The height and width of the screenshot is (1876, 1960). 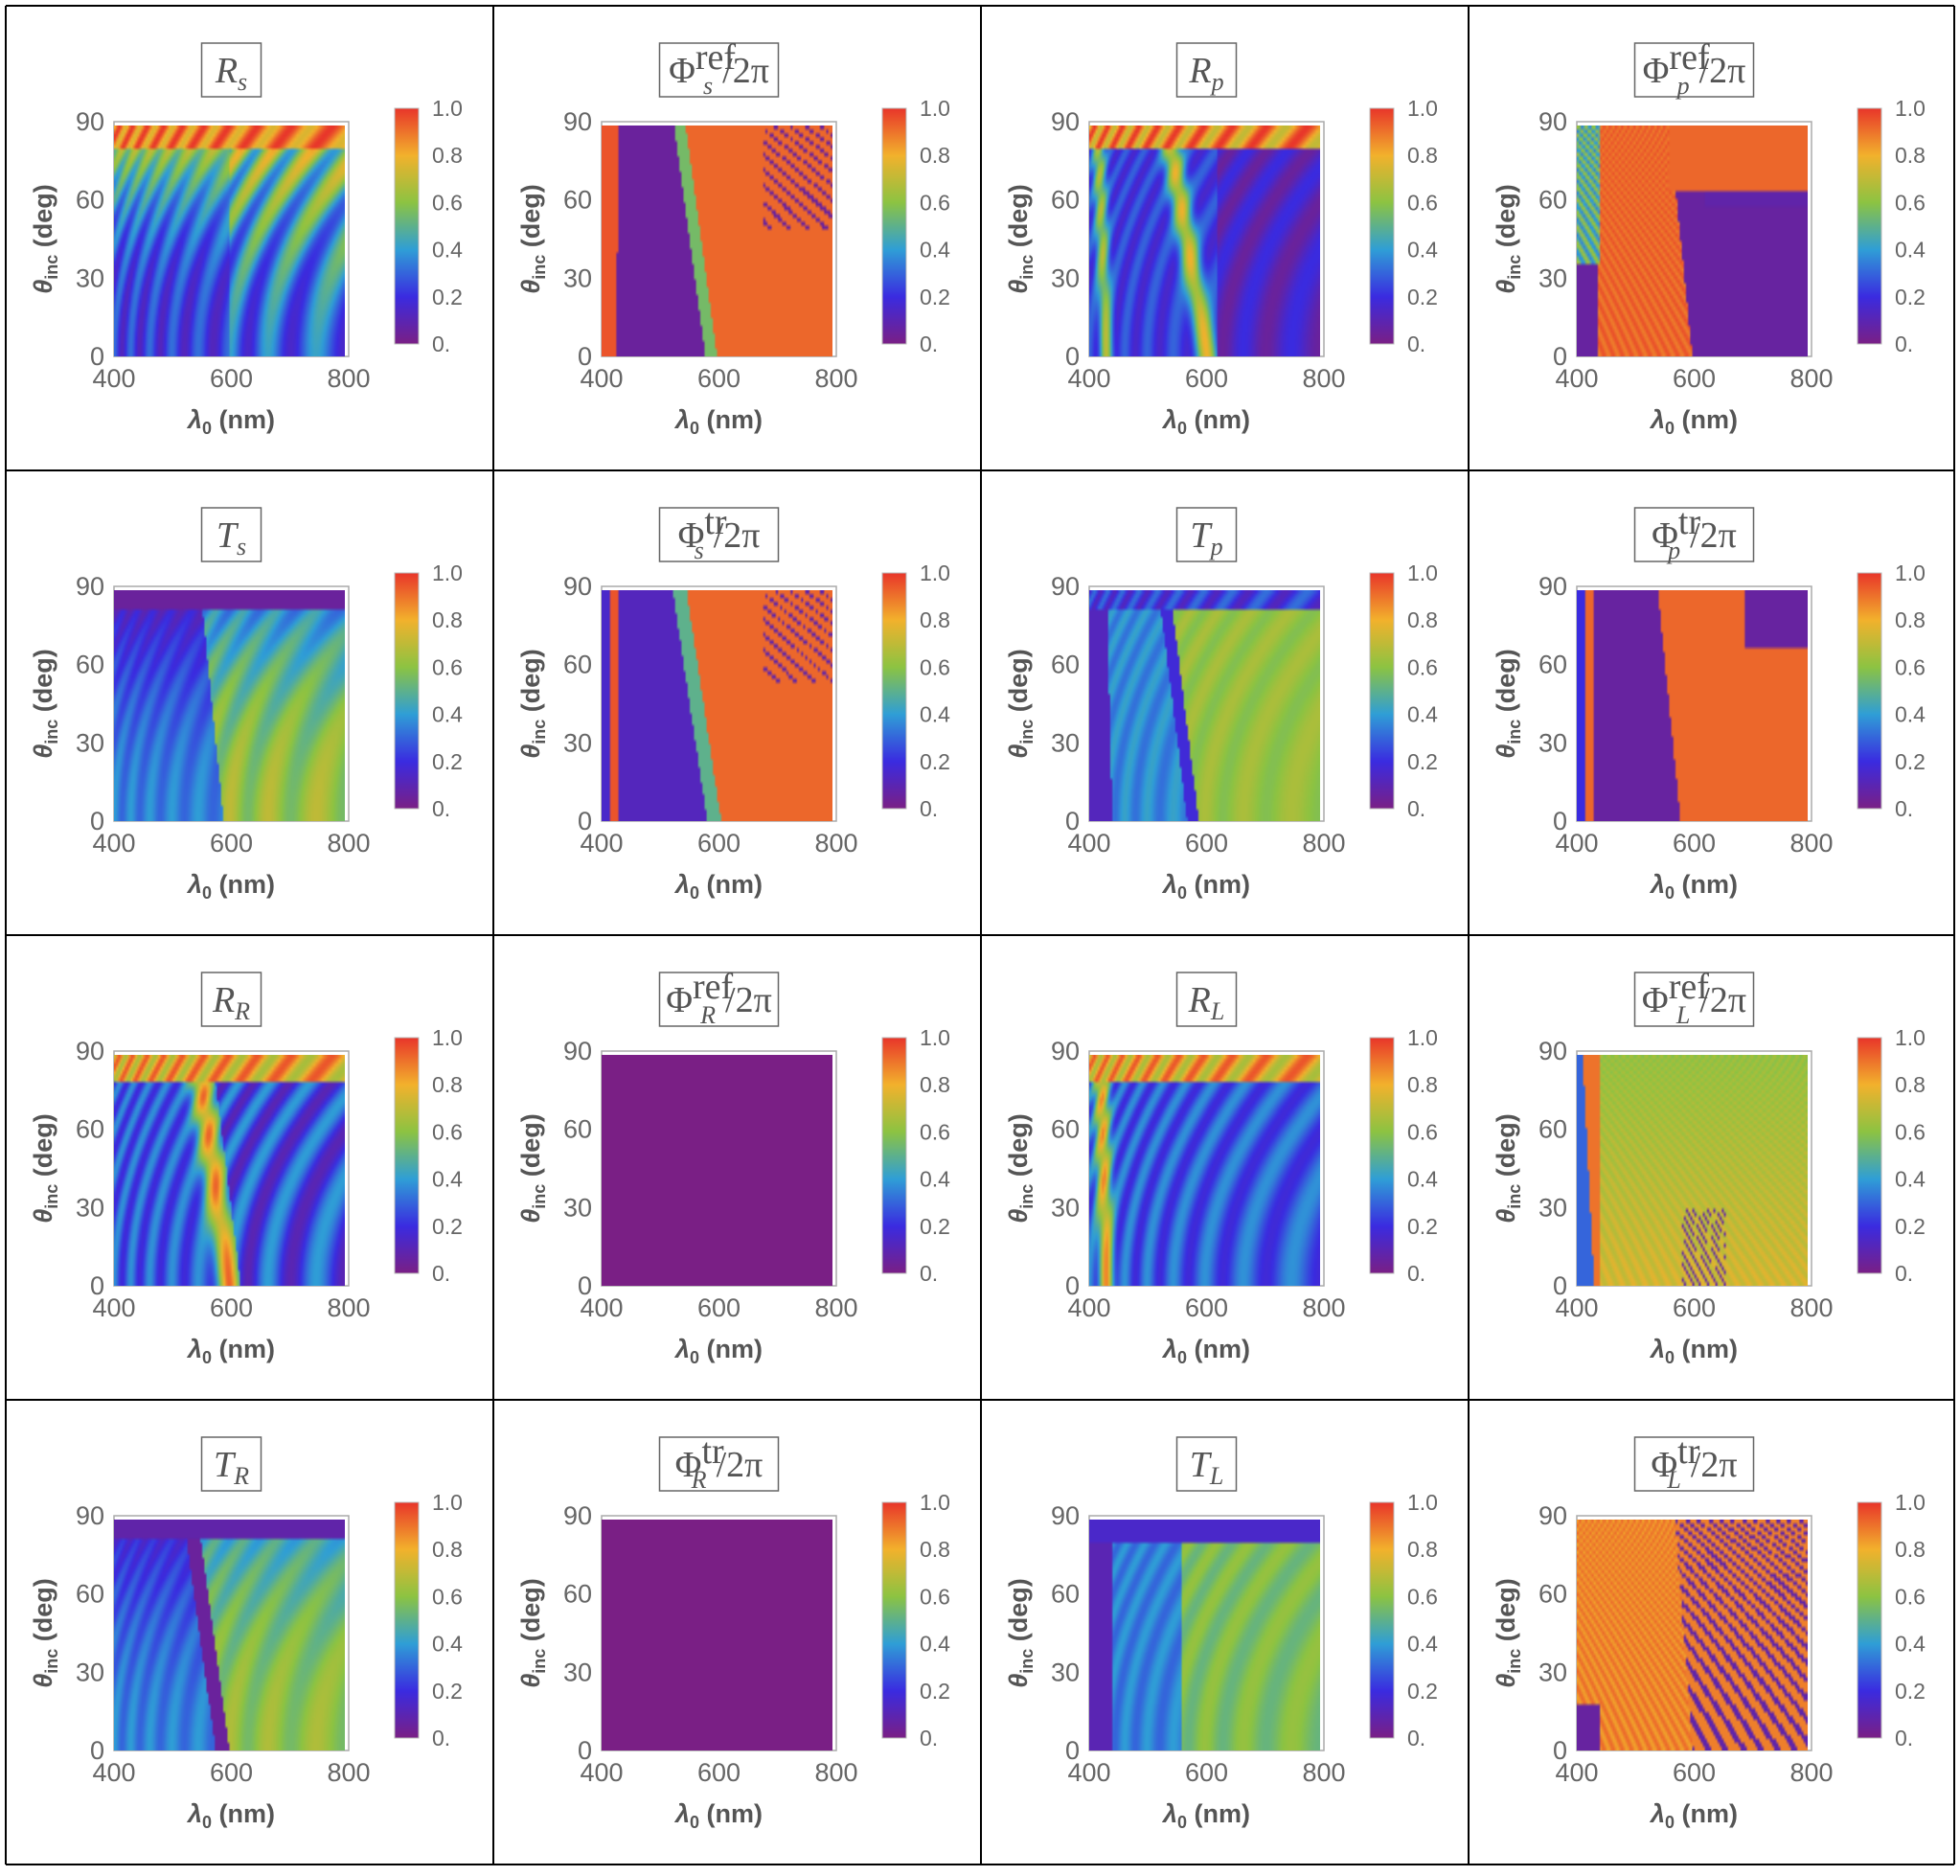 What do you see at coordinates (1204, 1635) in the screenshot?
I see `heatmap-TL` at bounding box center [1204, 1635].